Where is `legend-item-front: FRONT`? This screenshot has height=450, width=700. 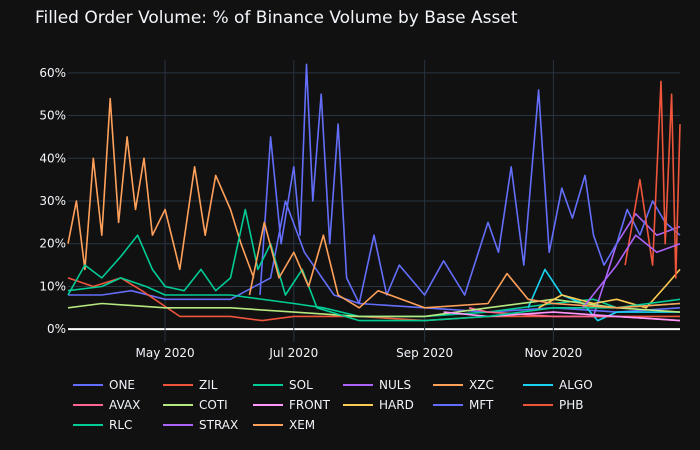
legend-item-front: FRONT is located at coordinates (298, 405).